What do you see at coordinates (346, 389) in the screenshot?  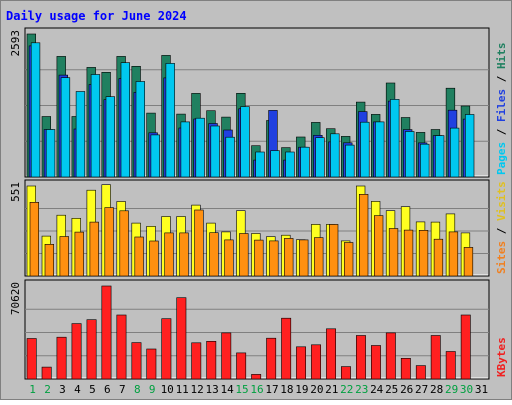 I see `x-tick-label: 22` at bounding box center [346, 389].